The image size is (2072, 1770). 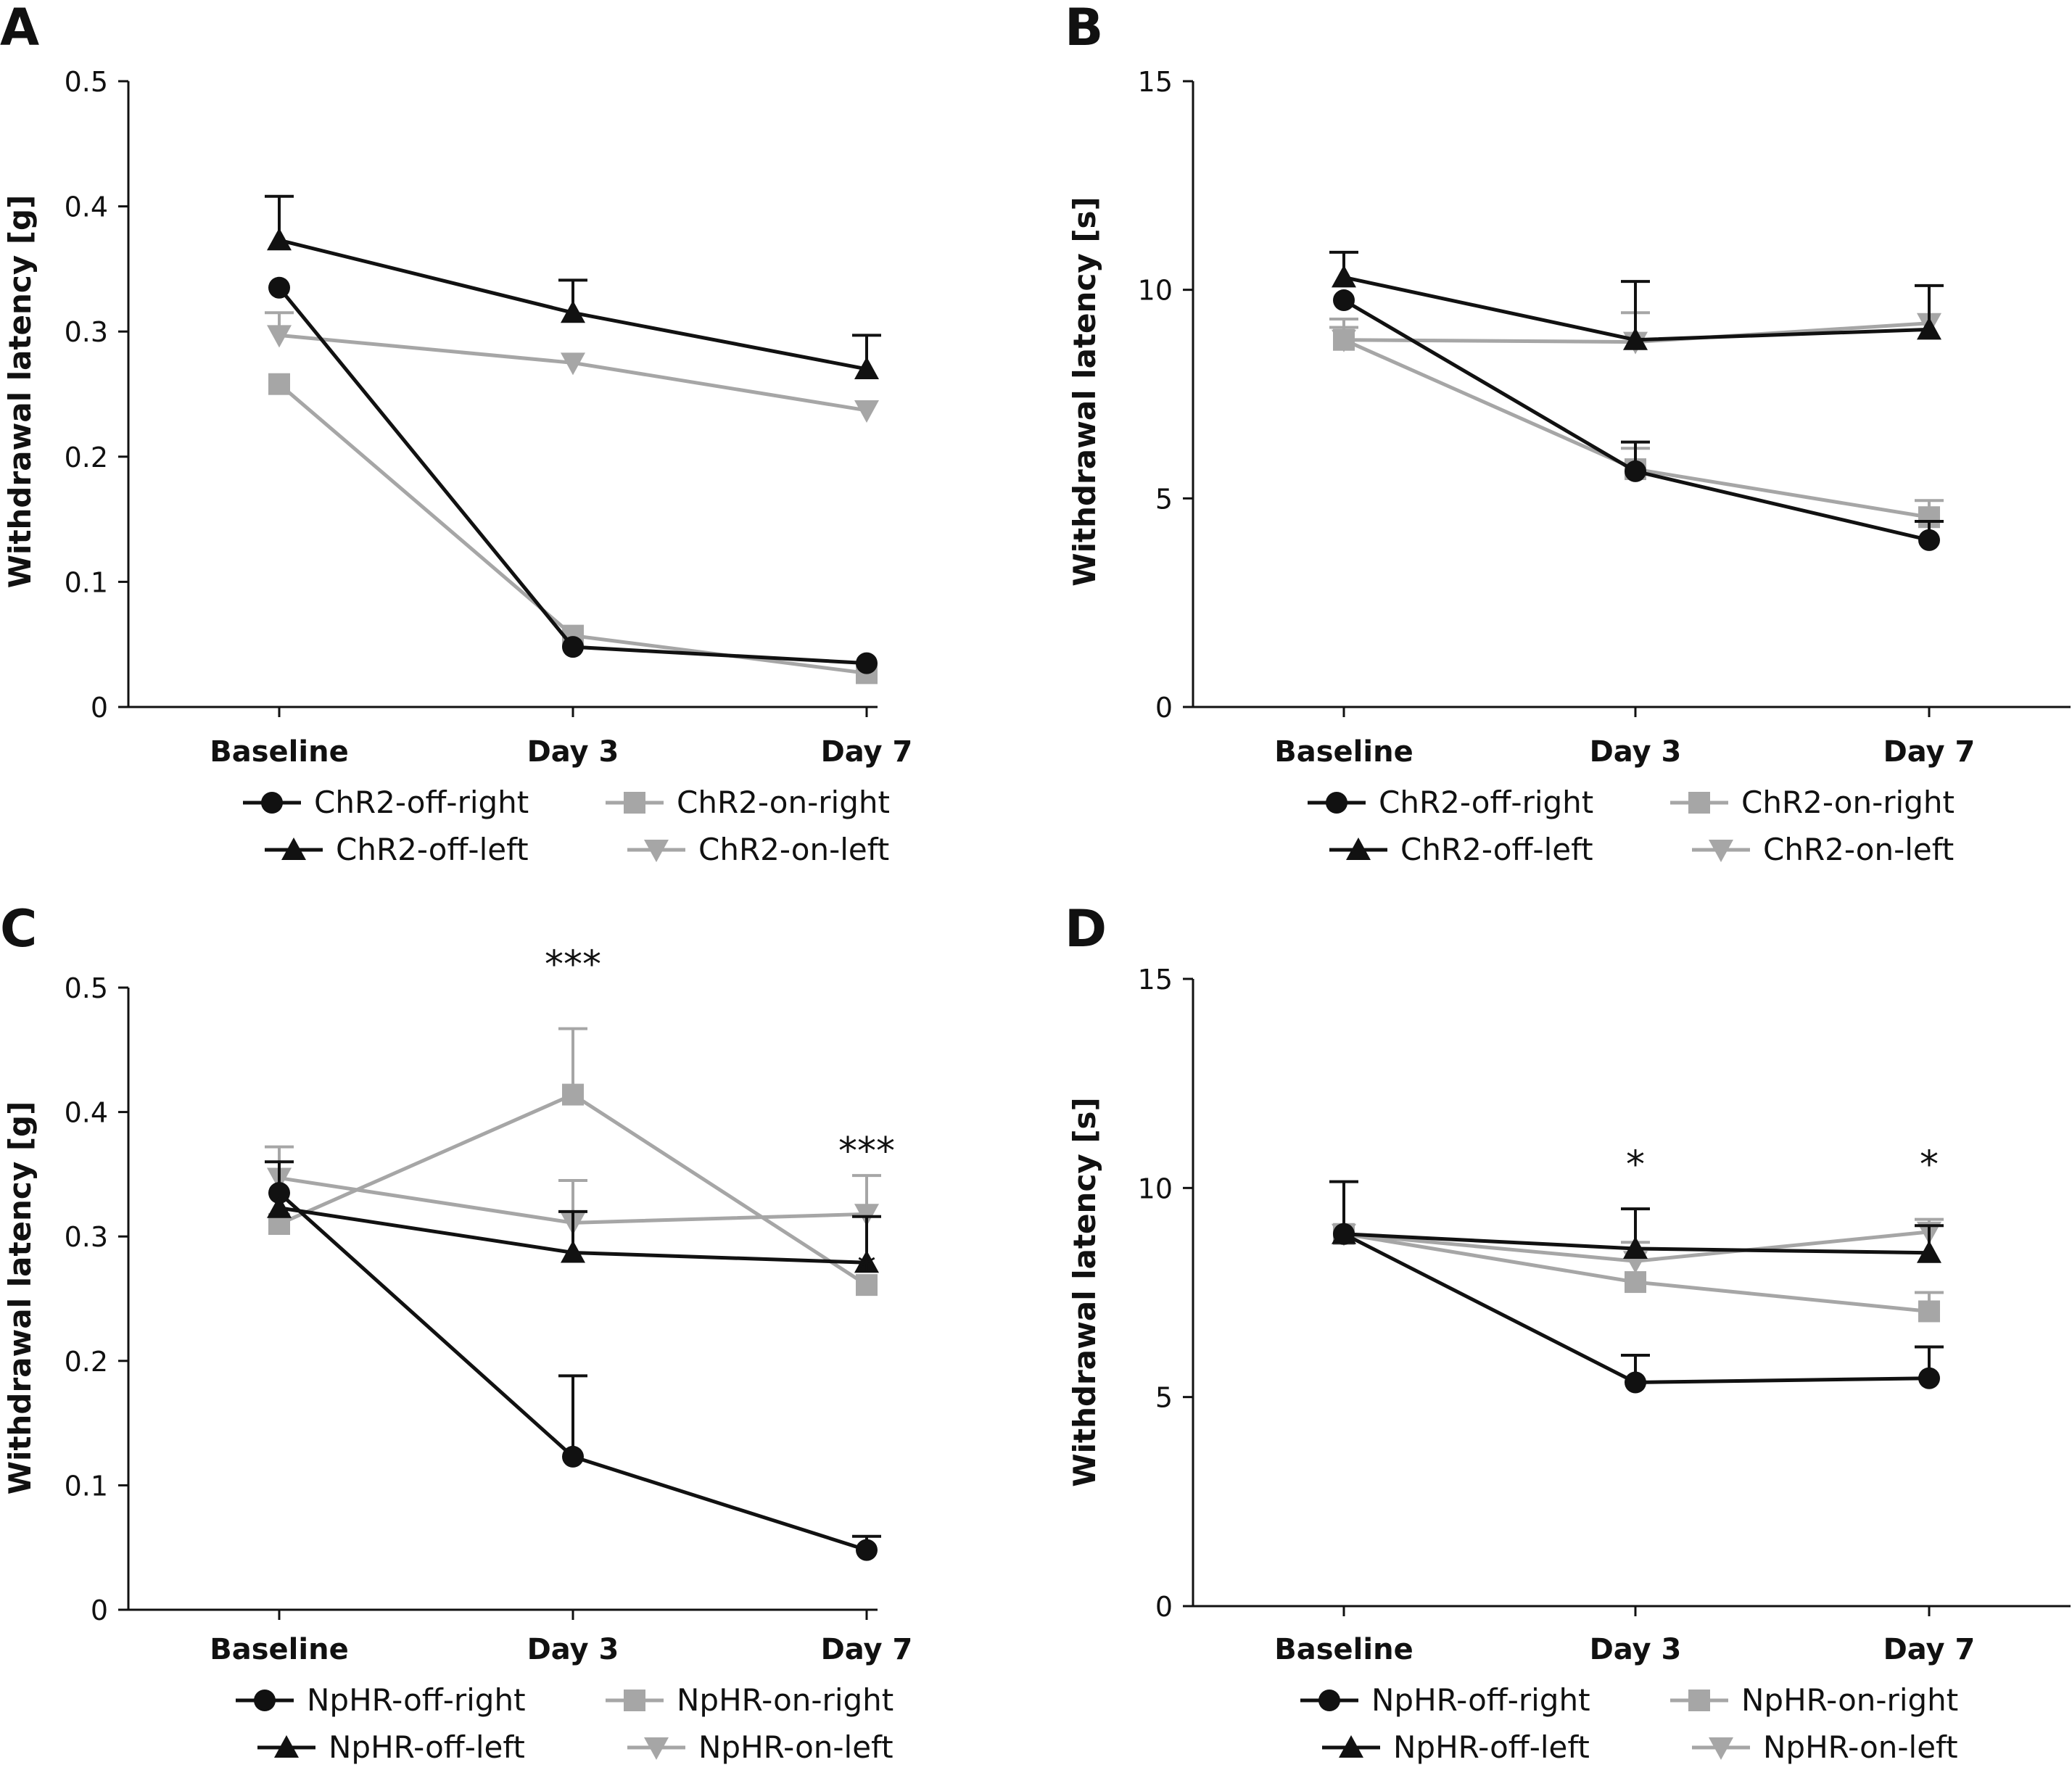 I want to click on series-line, so click(x=1636, y=428).